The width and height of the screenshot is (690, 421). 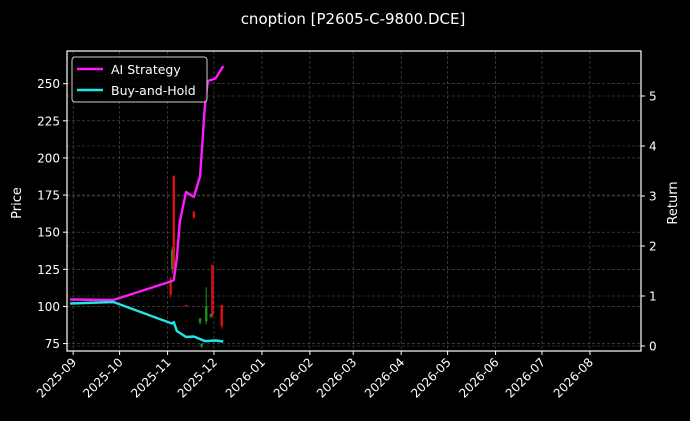 I want to click on y-tick-label: 250, so click(x=48, y=84).